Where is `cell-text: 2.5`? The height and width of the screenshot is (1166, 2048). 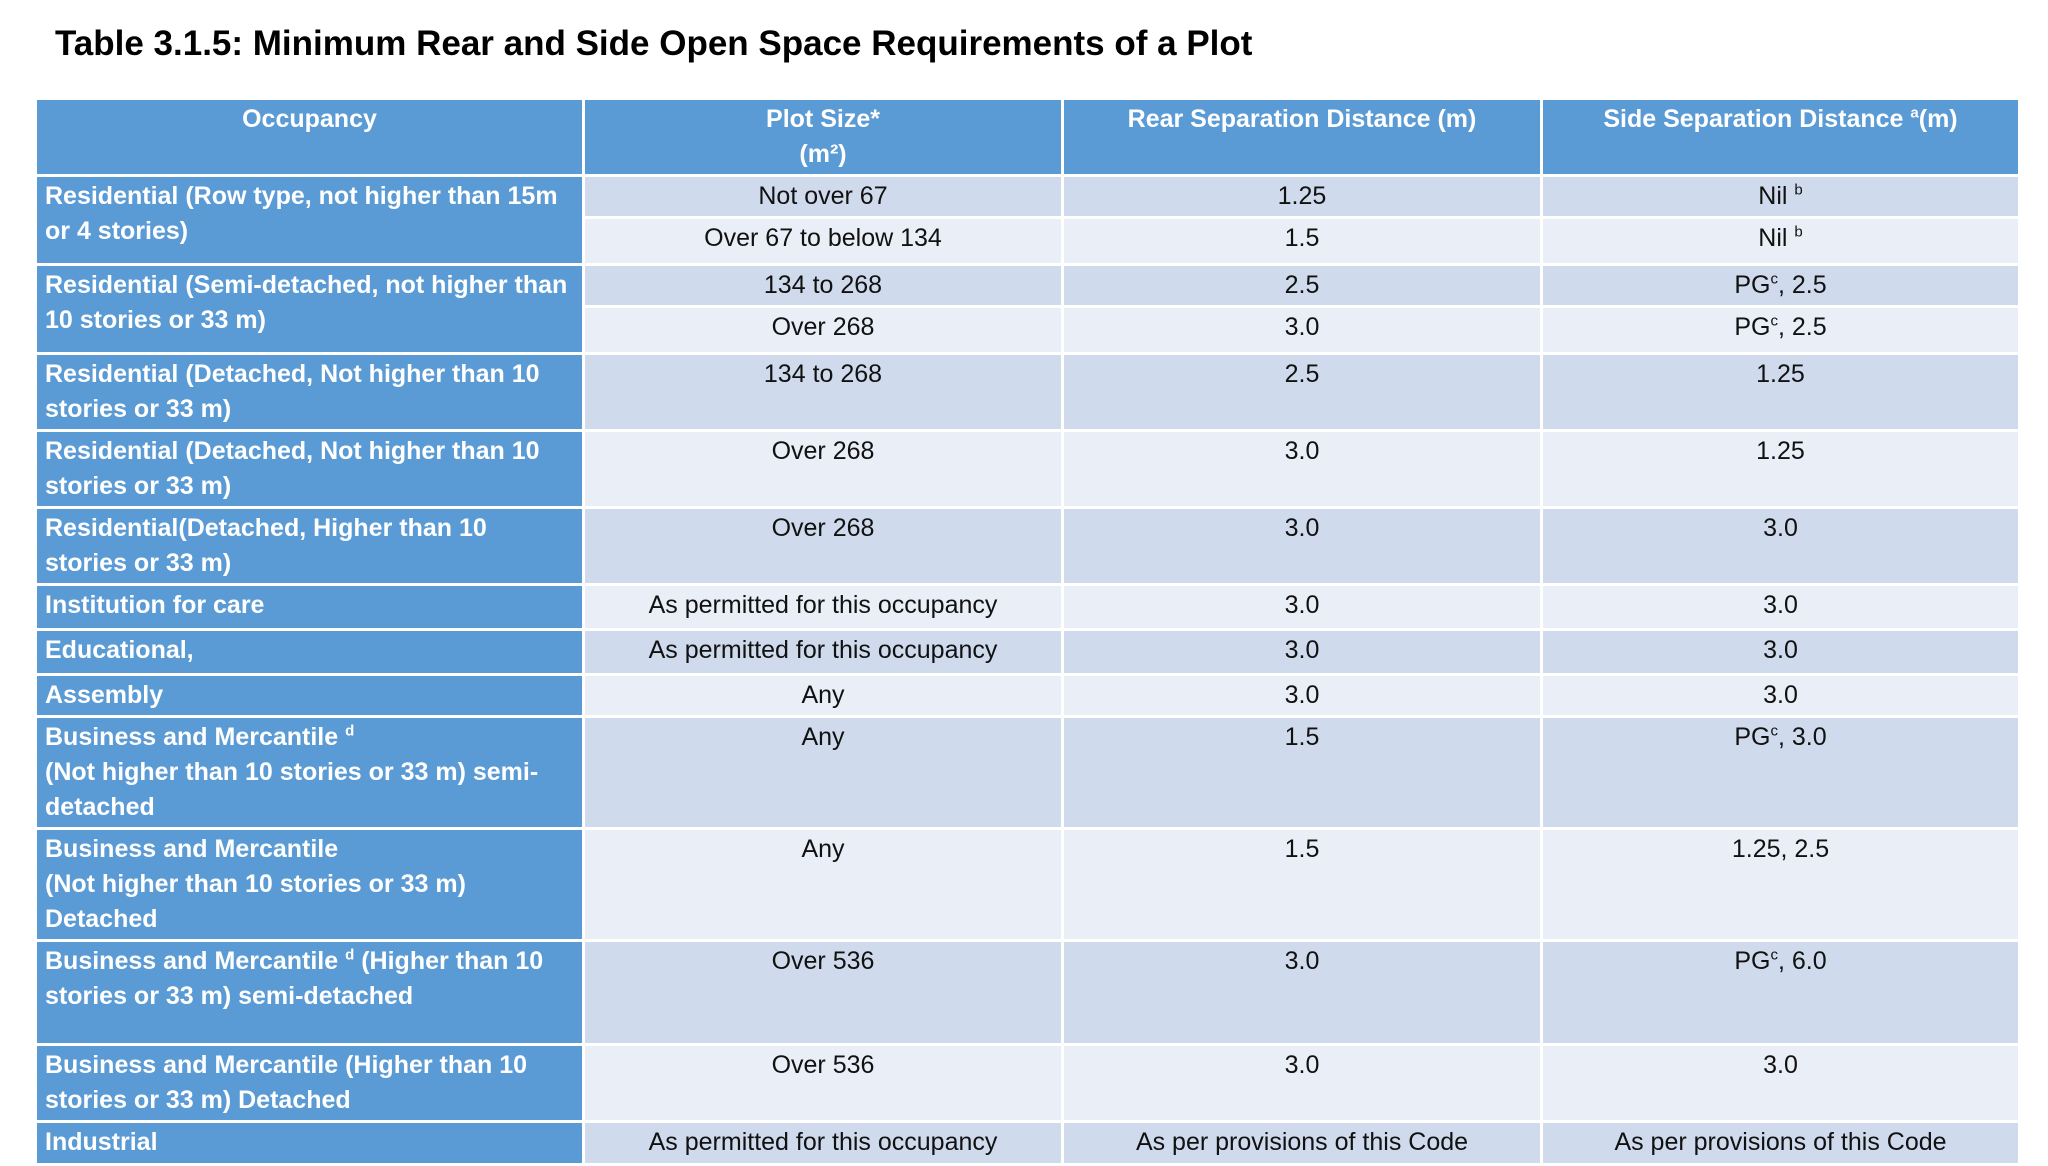 cell-text: 2.5 is located at coordinates (1302, 374).